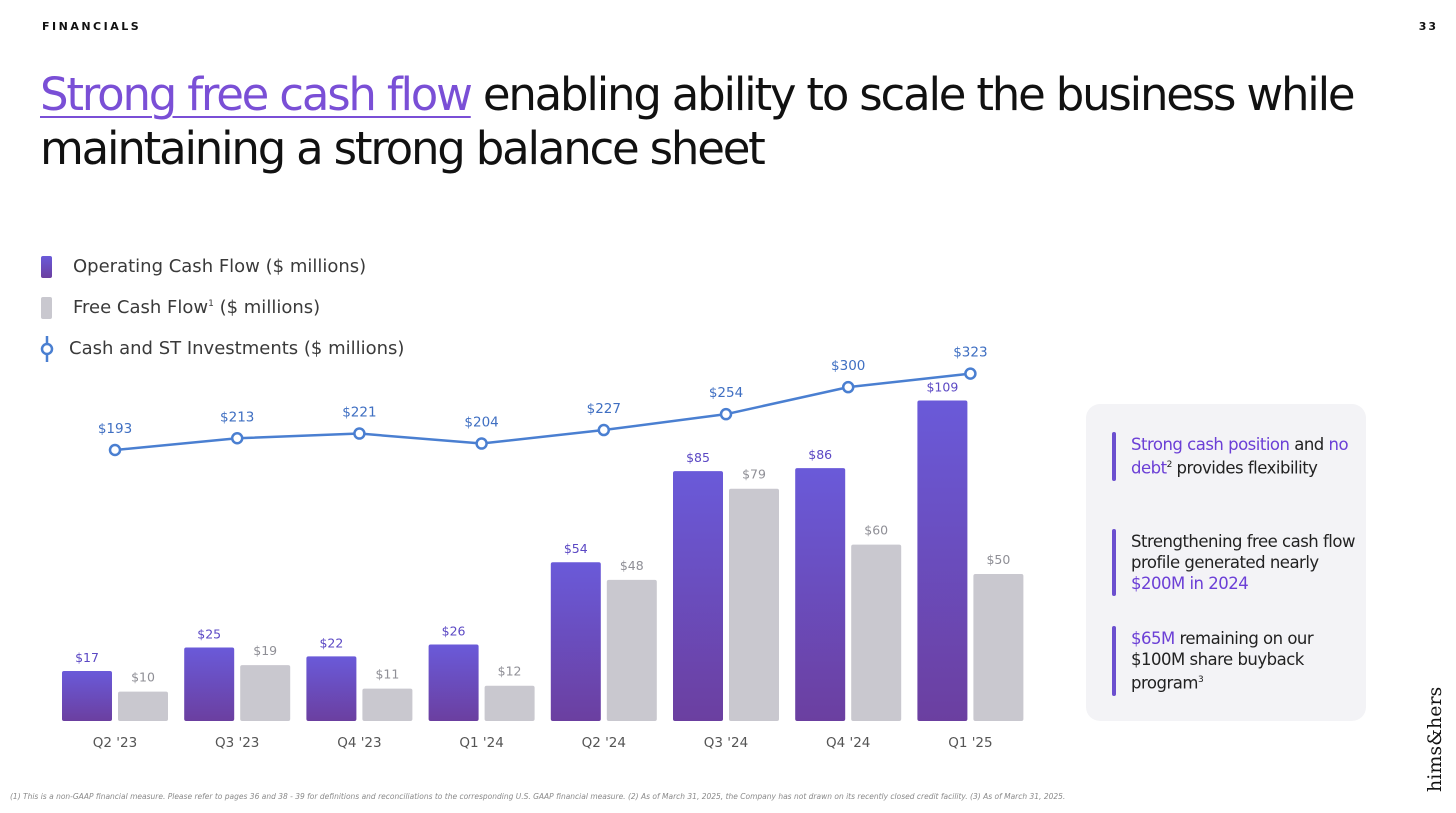 Image resolution: width=1456 pixels, height=813 pixels. What do you see at coordinates (47, 348) in the screenshot?
I see `line-marker-icon` at bounding box center [47, 348].